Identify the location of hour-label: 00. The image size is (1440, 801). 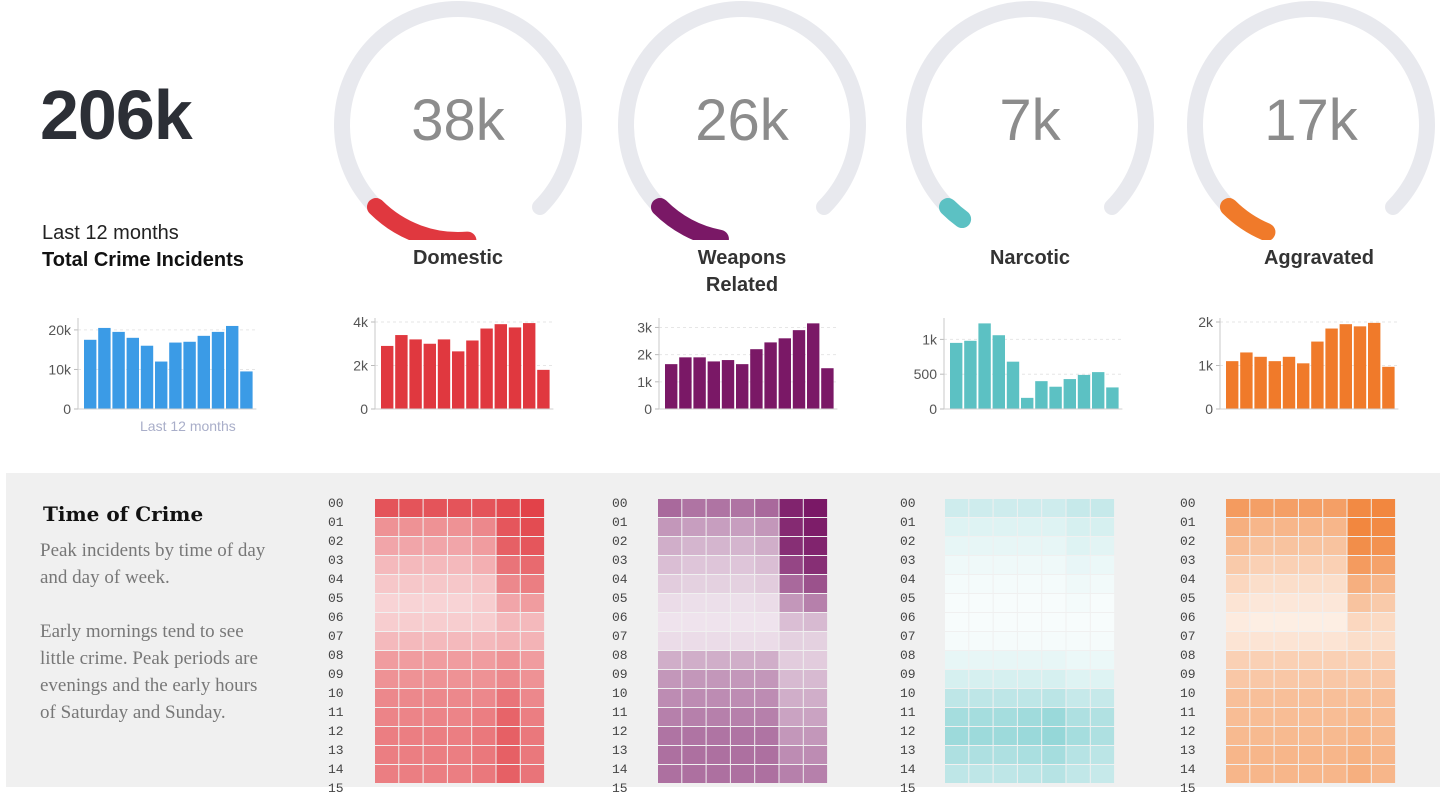
(1188, 503).